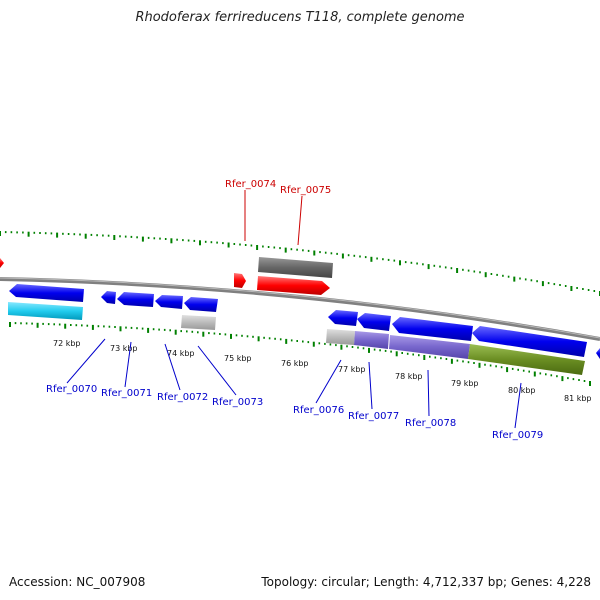 This screenshot has width=600, height=600. I want to click on gene-feature-rfer-0070-rna, so click(45, 311).